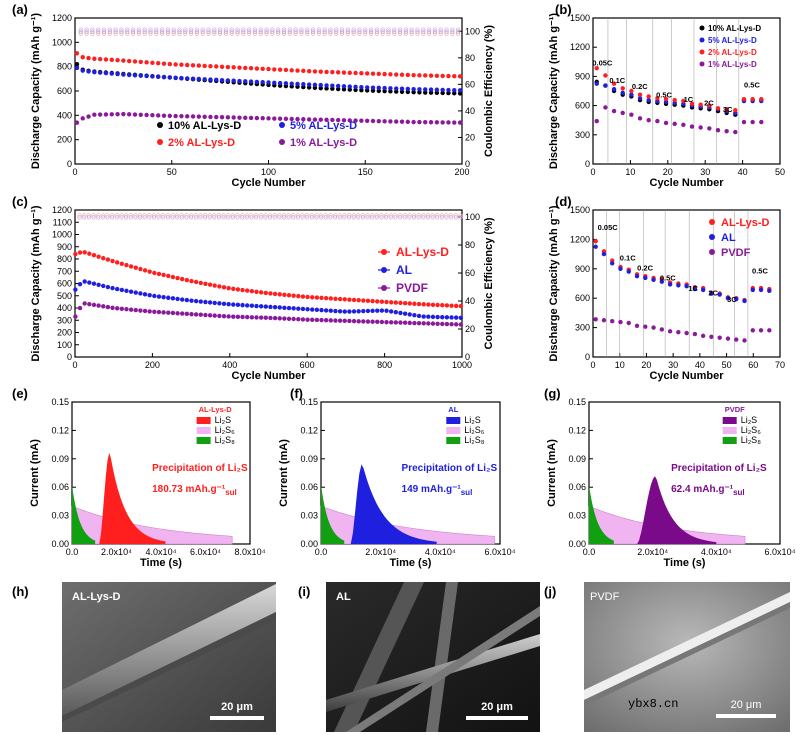  Describe the element at coordinates (62, 210) in the screenshot. I see `y-tick-label: 1200` at that location.